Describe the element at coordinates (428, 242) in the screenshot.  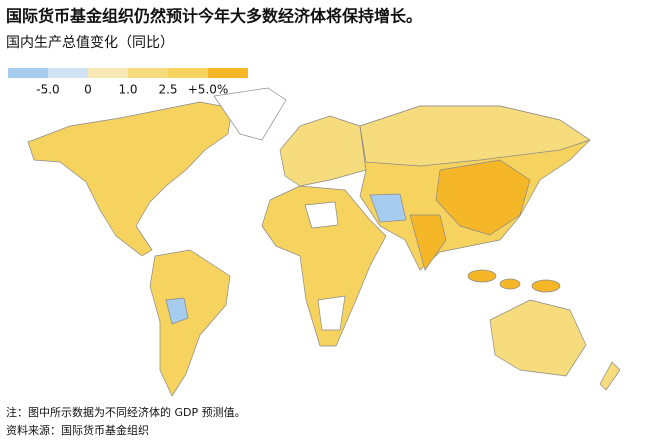
I see `india` at that location.